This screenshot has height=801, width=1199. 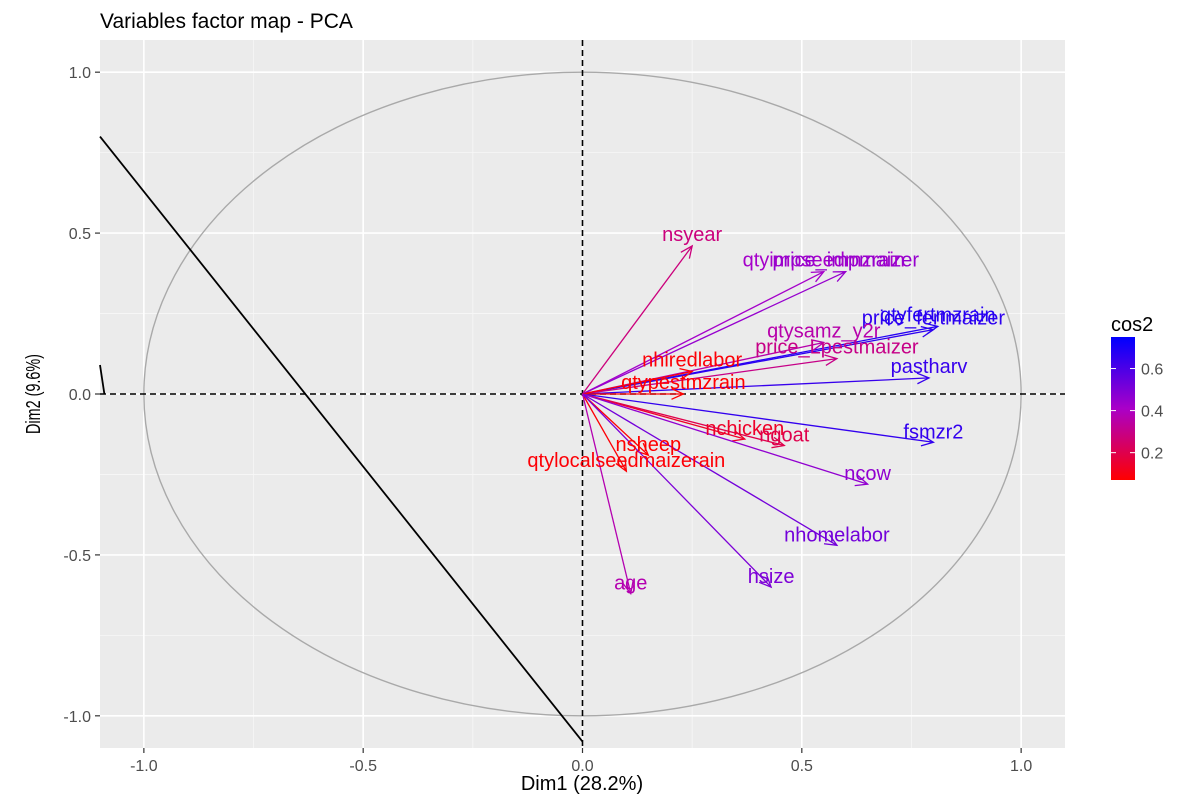 What do you see at coordinates (33, 394) in the screenshot?
I see `y-axis-label: Dim2 (9.6%)` at bounding box center [33, 394].